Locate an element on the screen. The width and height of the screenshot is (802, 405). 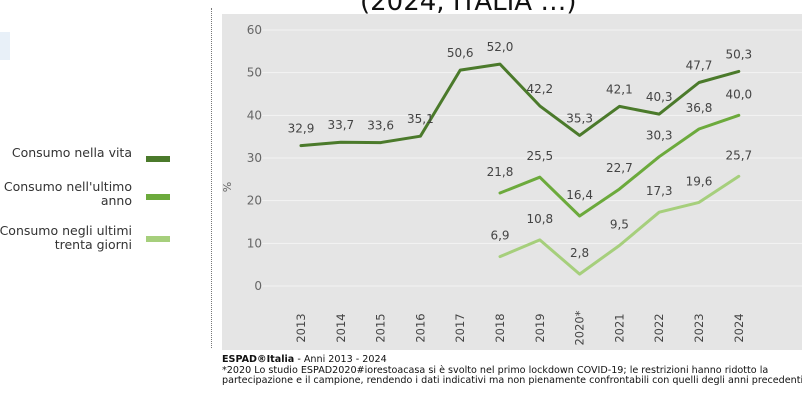
legend-swatch-last-30-days is located at coordinates (158, 239).